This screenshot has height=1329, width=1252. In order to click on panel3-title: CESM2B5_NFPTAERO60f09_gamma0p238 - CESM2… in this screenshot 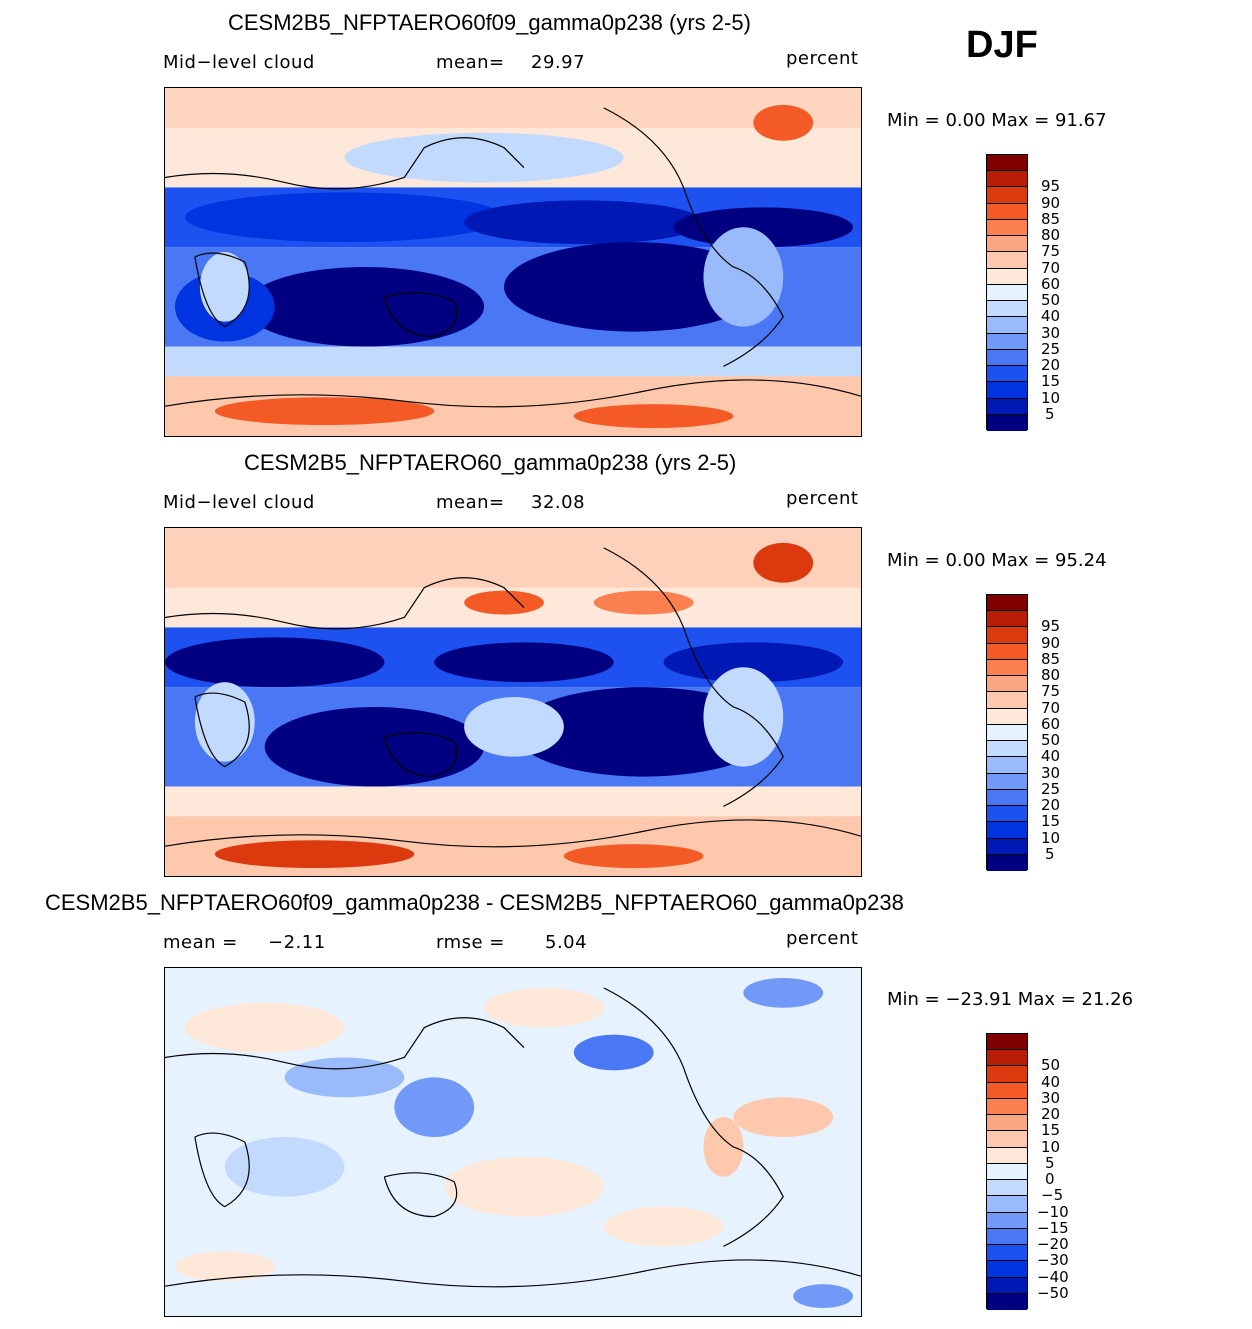, I will do `click(474, 902)`.